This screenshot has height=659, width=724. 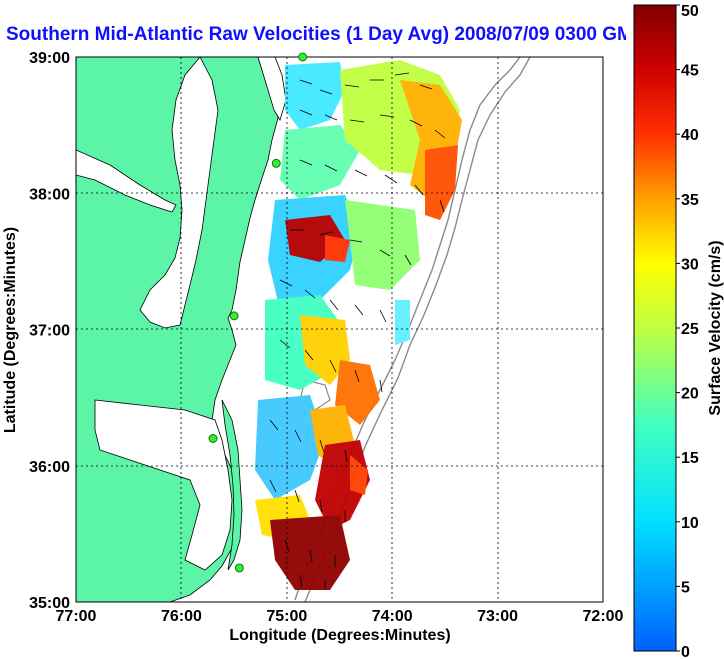 I want to click on colorbar-tick-label: 35, so click(x=690, y=200).